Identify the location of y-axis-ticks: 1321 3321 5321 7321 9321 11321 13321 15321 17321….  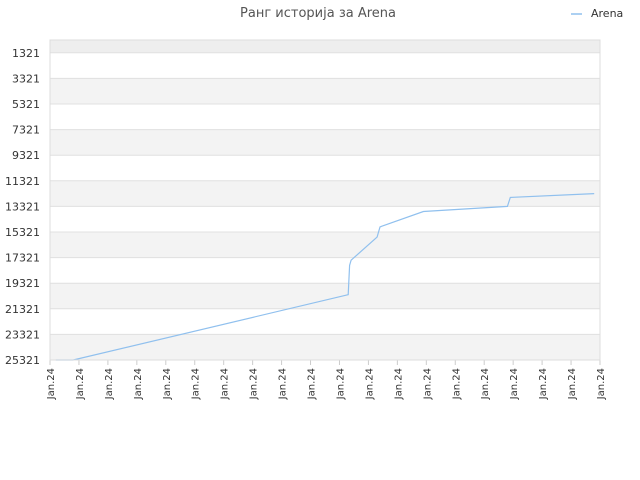
(22, 207).